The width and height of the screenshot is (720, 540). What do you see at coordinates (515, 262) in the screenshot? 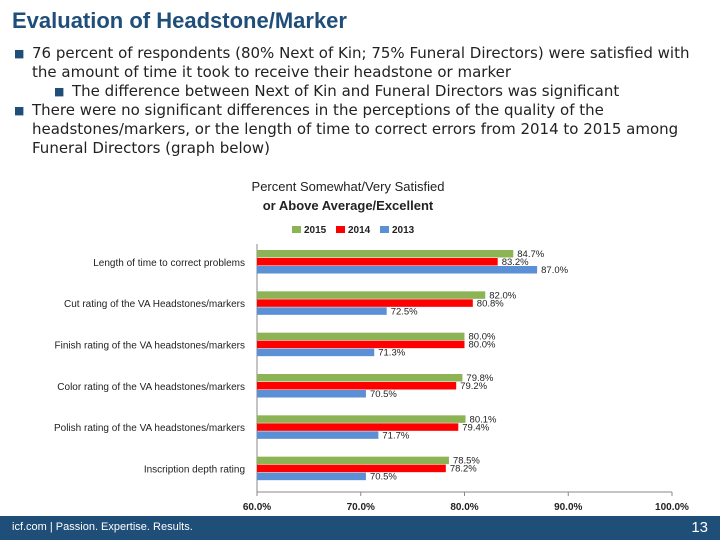
I see `data-label-2014: 83.2%` at bounding box center [515, 262].